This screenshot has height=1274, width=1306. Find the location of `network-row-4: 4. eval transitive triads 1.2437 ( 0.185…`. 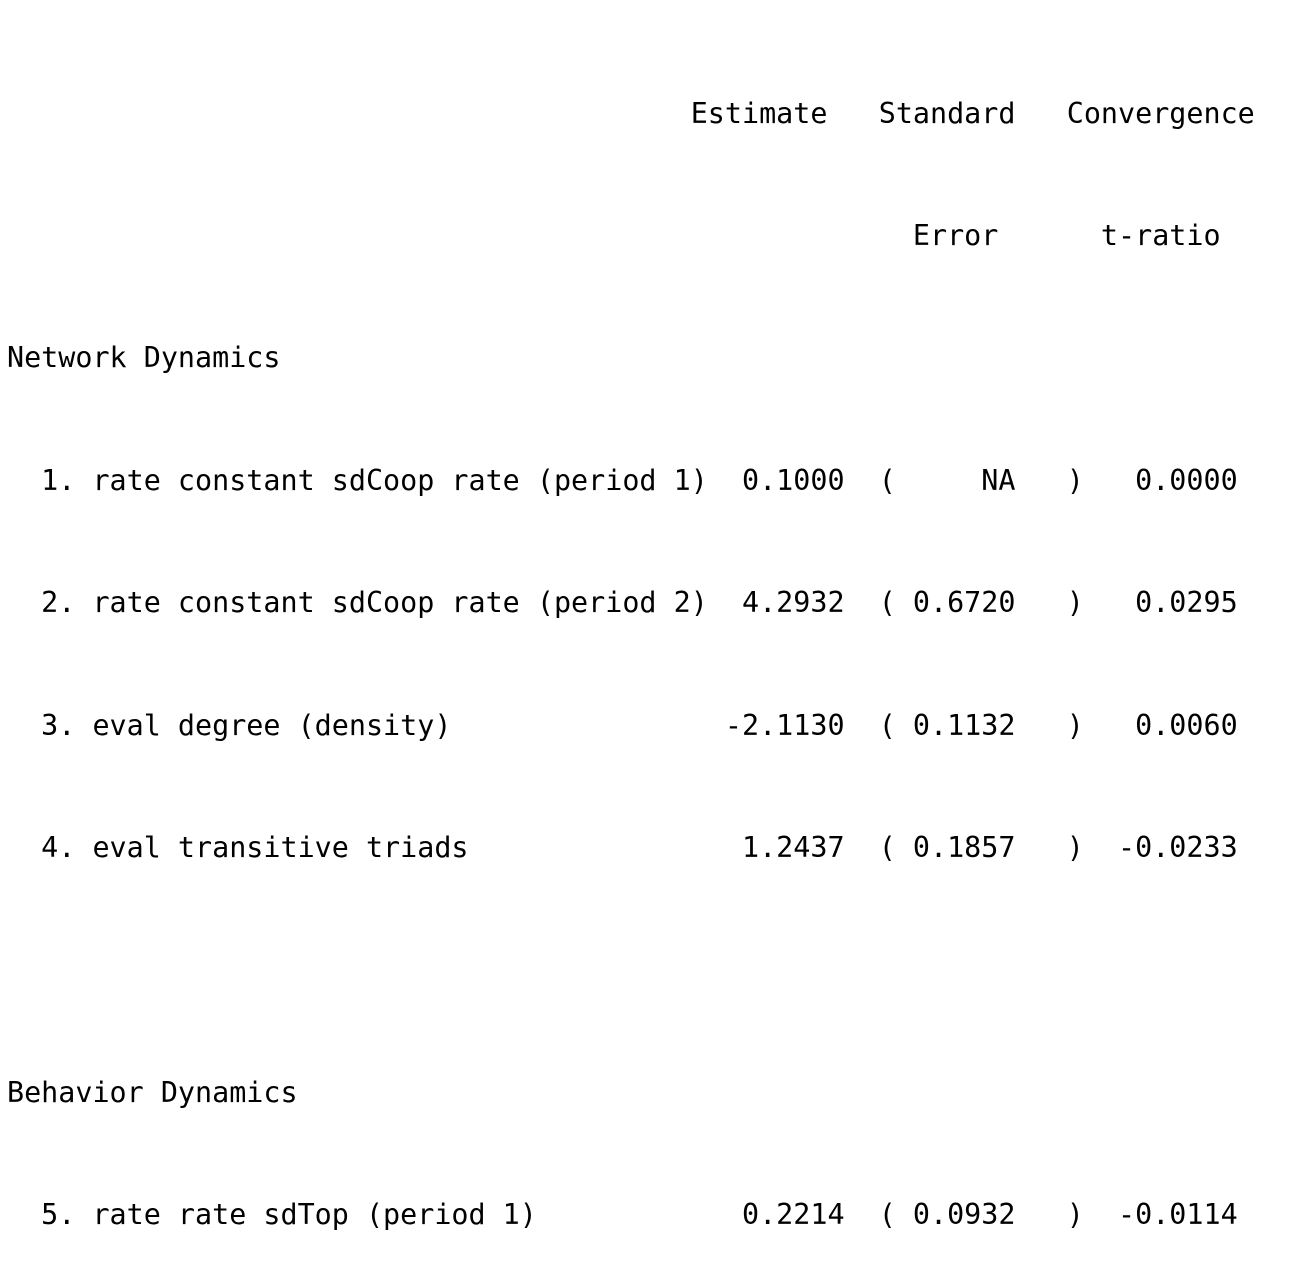

network-row-4: 4. eval transitive triads 1.2437 ( 0.185… is located at coordinates (622, 847).